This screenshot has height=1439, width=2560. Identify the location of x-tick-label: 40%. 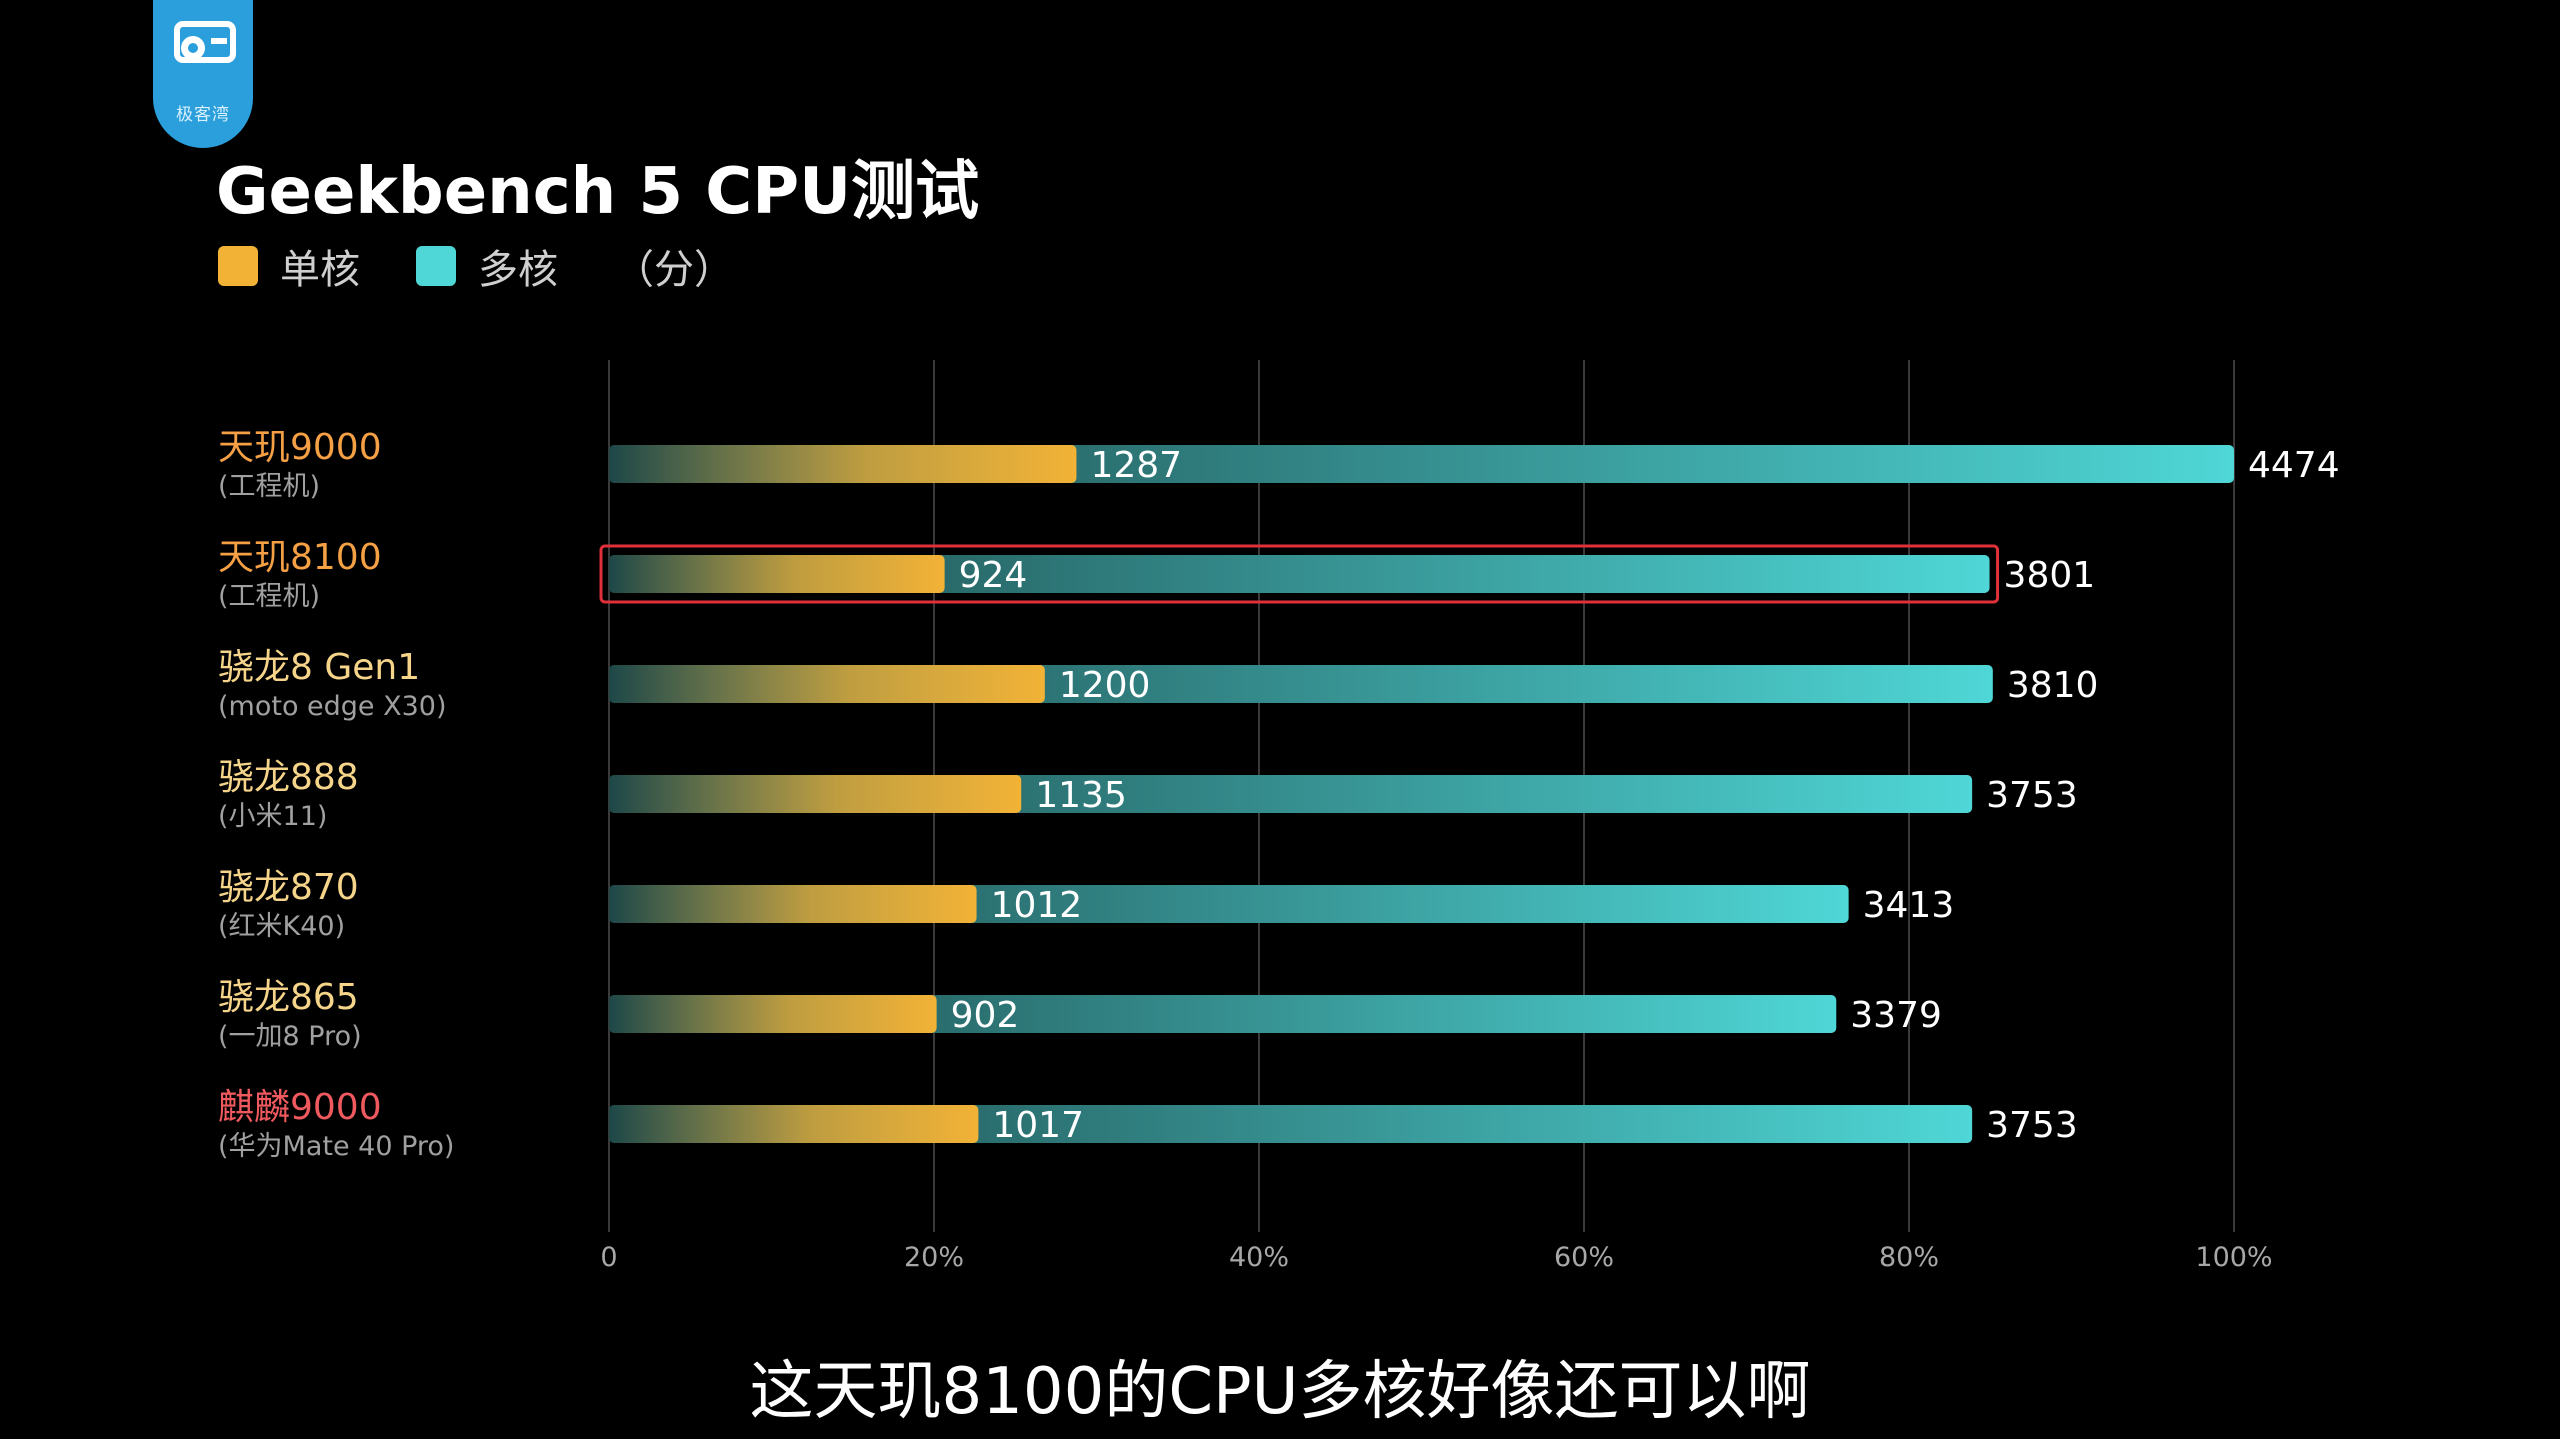
(1259, 1257).